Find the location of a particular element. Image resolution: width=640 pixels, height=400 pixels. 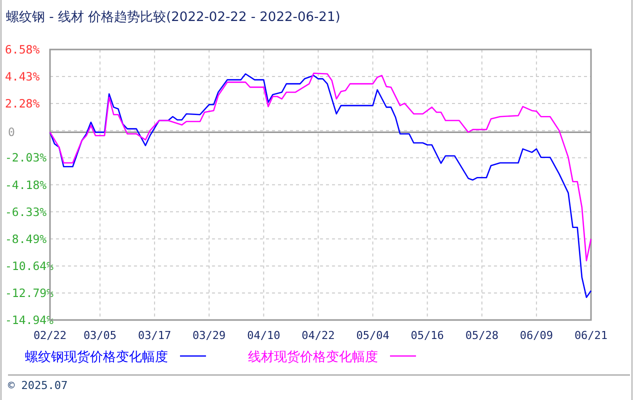

y-tick-label: -14.94% is located at coordinates (29, 320).